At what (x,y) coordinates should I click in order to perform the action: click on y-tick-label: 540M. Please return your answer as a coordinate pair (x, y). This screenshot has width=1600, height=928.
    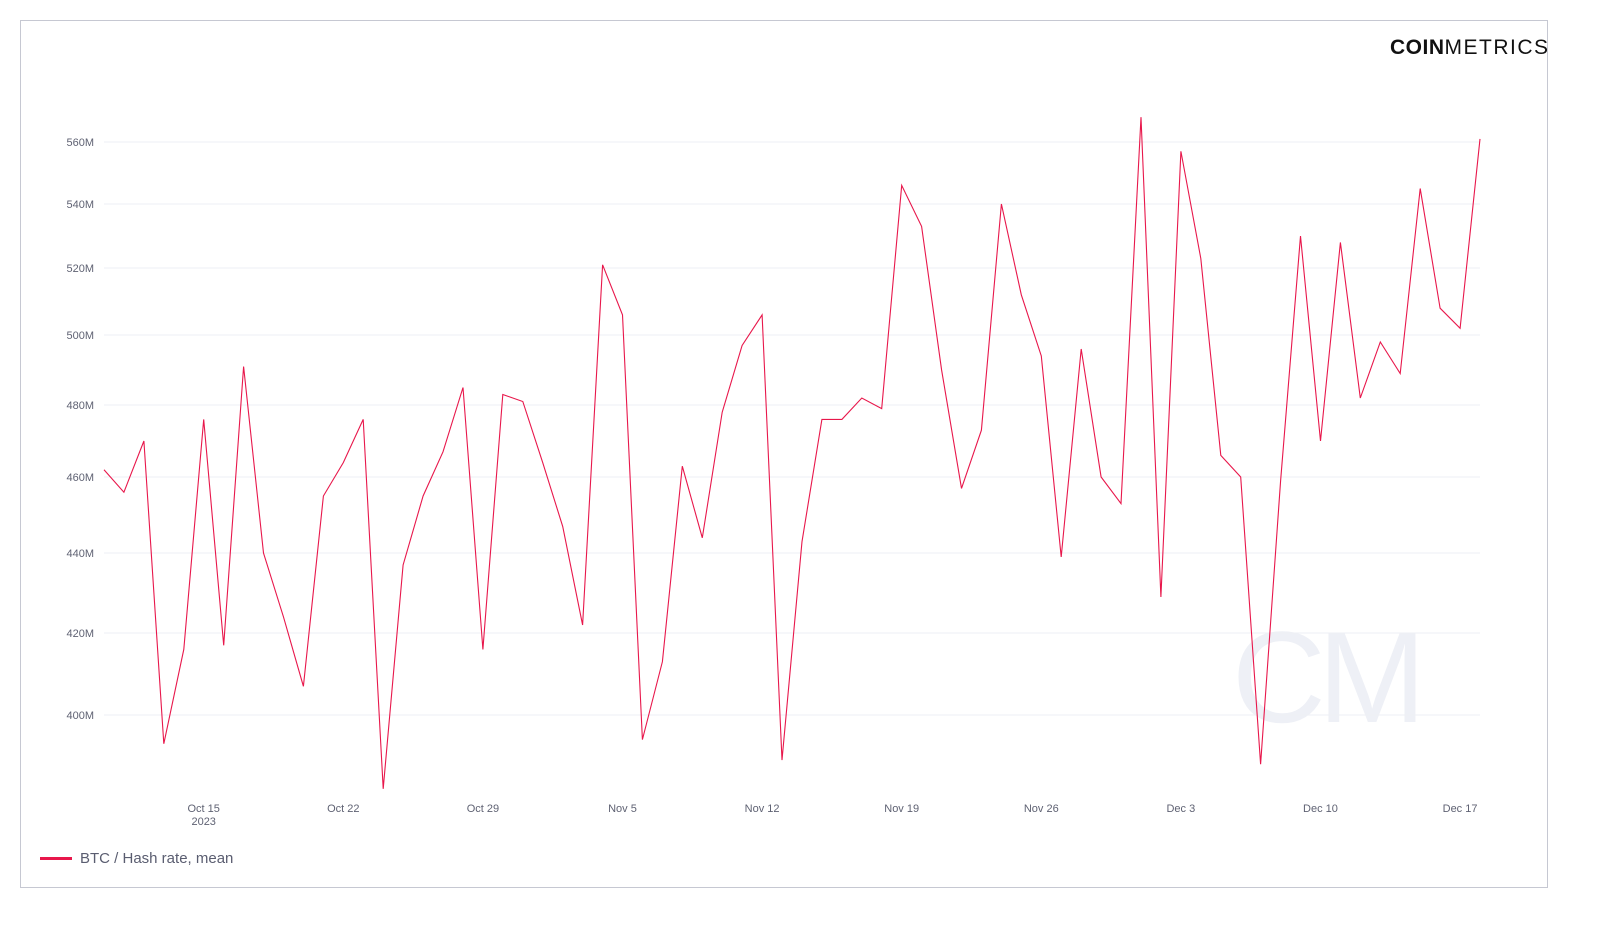
    Looking at the image, I should click on (80, 205).